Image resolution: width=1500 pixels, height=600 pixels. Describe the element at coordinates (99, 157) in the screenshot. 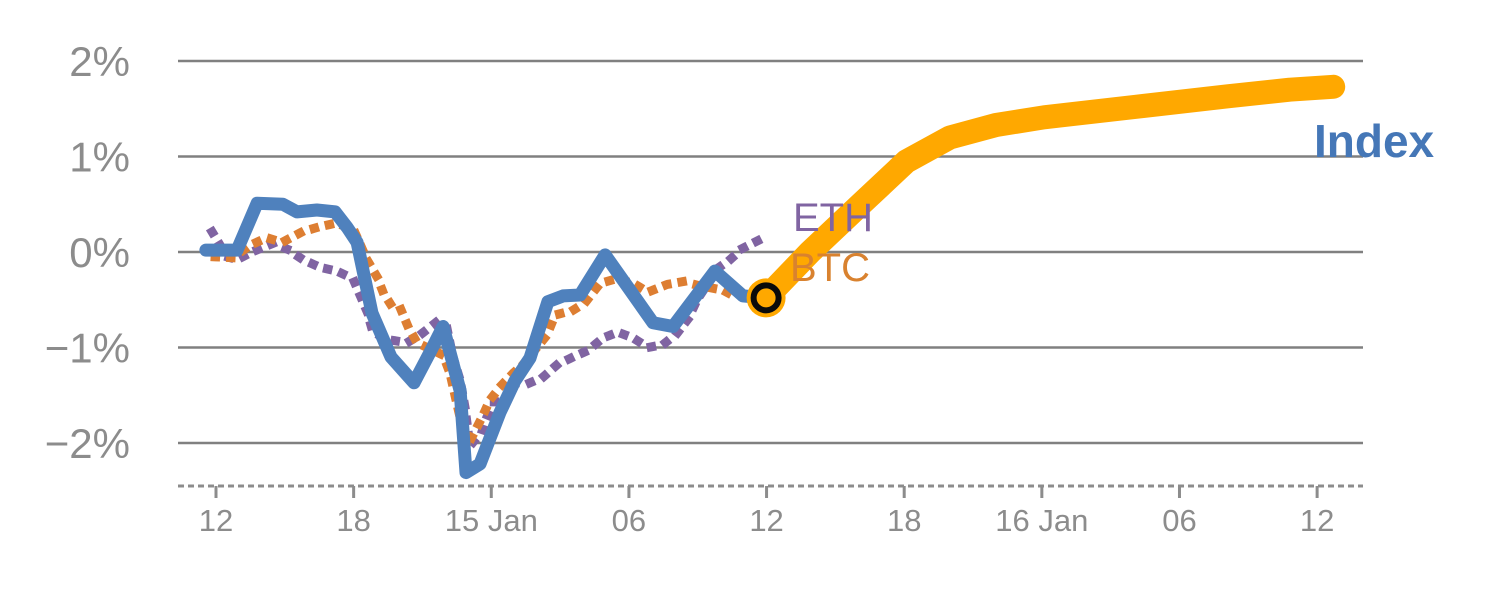

I see `y-axis-tick-label: 1%` at that location.